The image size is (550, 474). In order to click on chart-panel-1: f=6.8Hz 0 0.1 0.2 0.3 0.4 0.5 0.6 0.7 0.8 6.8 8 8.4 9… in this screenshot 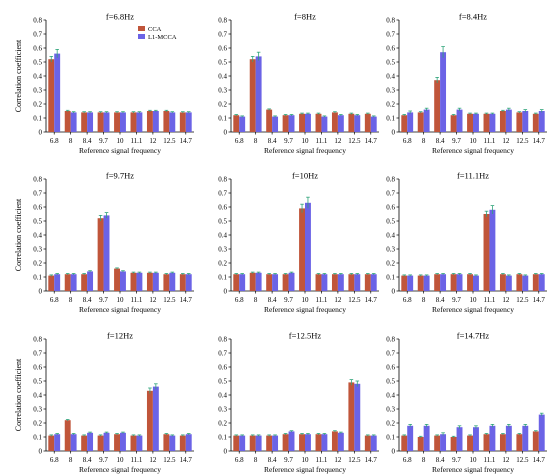, I will do `click(104, 83)`.